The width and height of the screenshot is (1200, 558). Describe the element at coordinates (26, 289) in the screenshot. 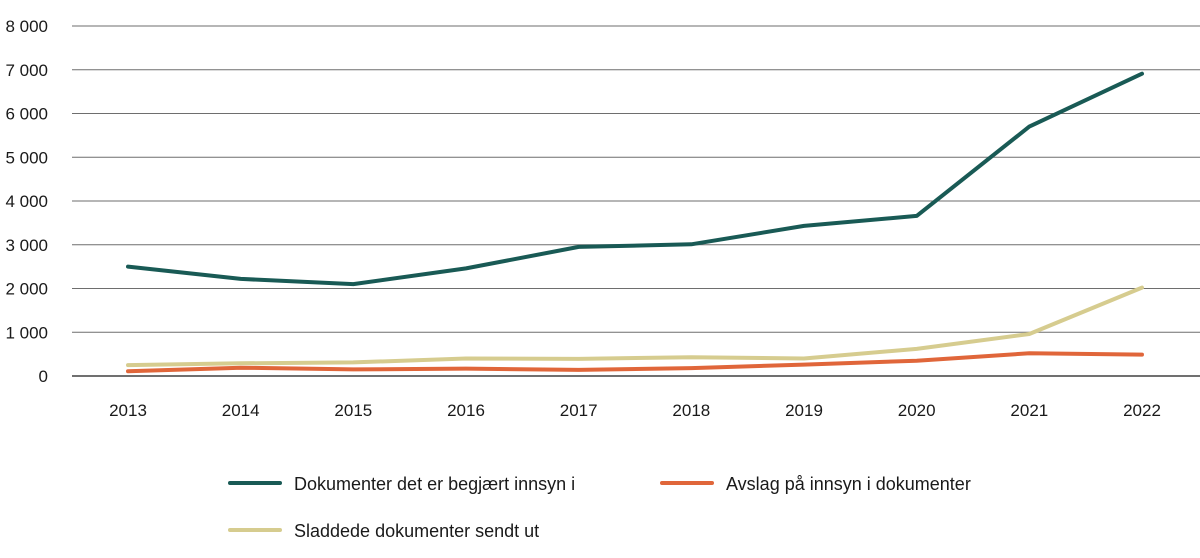

I see `y-tick-label: 2 000` at that location.